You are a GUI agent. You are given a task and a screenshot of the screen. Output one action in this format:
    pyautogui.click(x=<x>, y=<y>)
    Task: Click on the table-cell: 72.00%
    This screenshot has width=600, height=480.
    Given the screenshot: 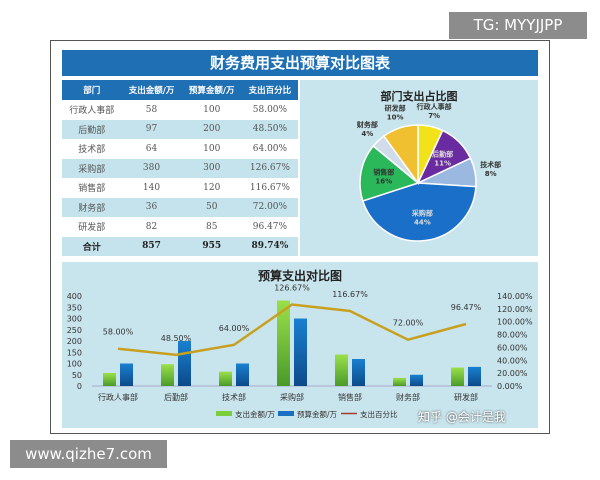 What is the action you would take?
    pyautogui.click(x=269, y=207)
    